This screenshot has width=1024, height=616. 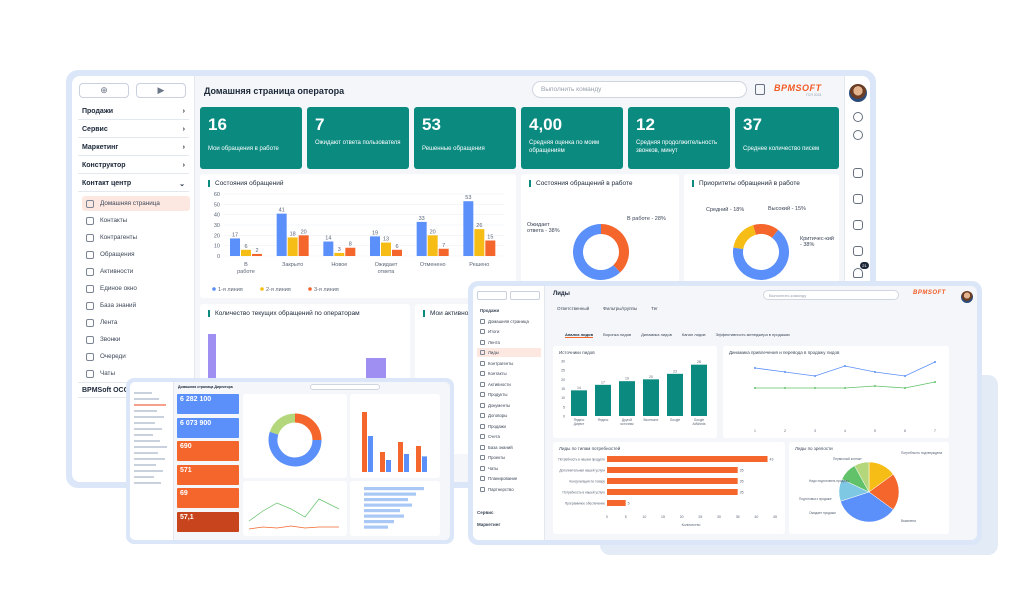 What do you see at coordinates (693, 334) in the screenshot?
I see `tab-lead-channel: Канал лидов` at bounding box center [693, 334].